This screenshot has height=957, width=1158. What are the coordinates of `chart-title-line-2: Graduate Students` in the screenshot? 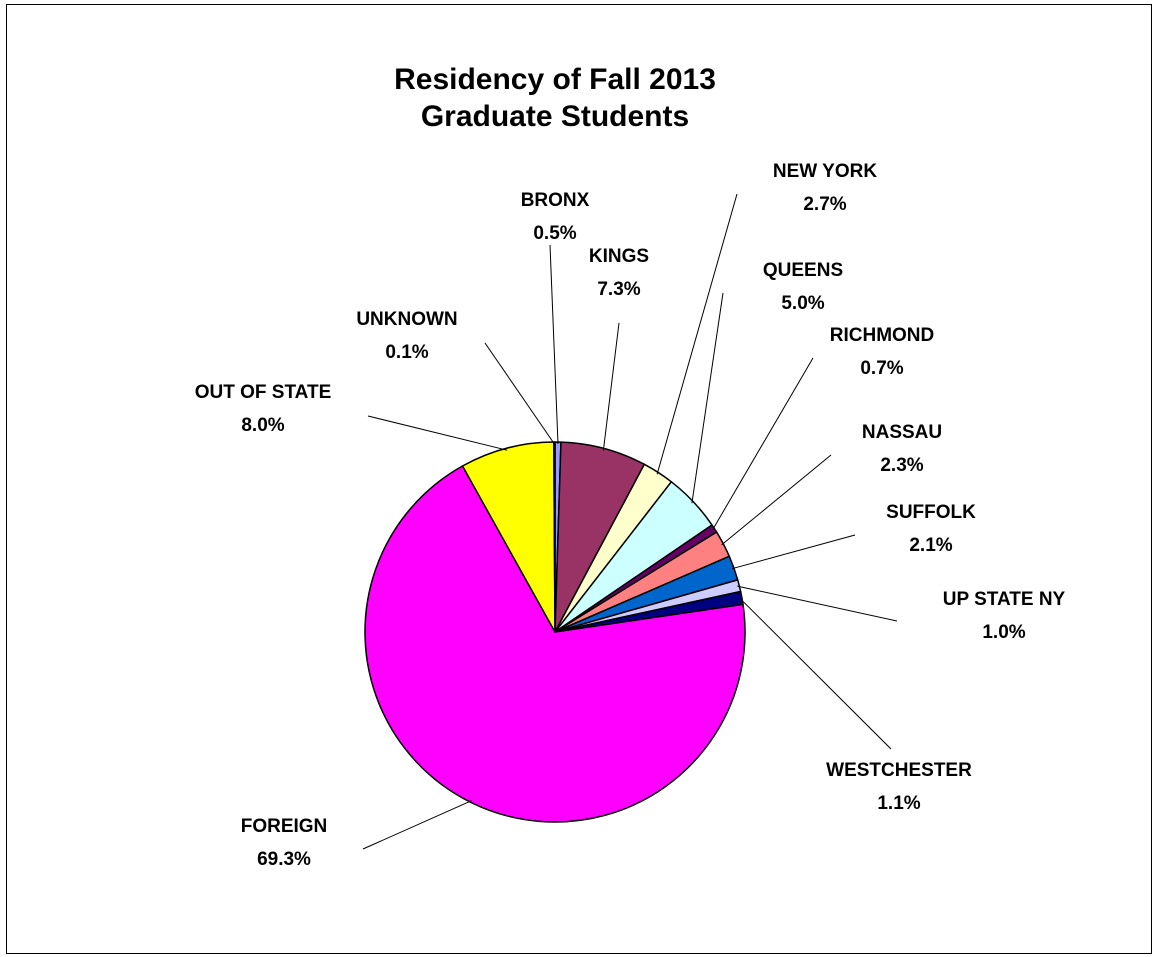 It's located at (555, 116).